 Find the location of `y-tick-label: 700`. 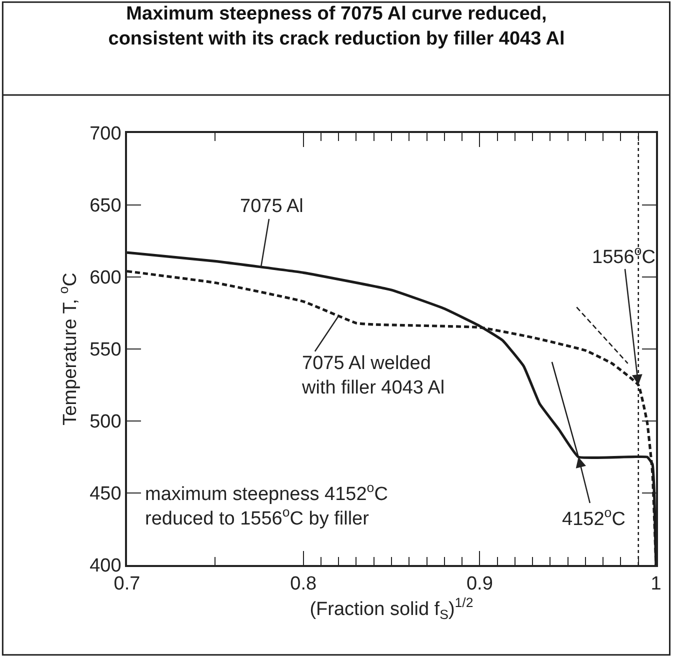

y-tick-label: 700 is located at coordinates (106, 134).